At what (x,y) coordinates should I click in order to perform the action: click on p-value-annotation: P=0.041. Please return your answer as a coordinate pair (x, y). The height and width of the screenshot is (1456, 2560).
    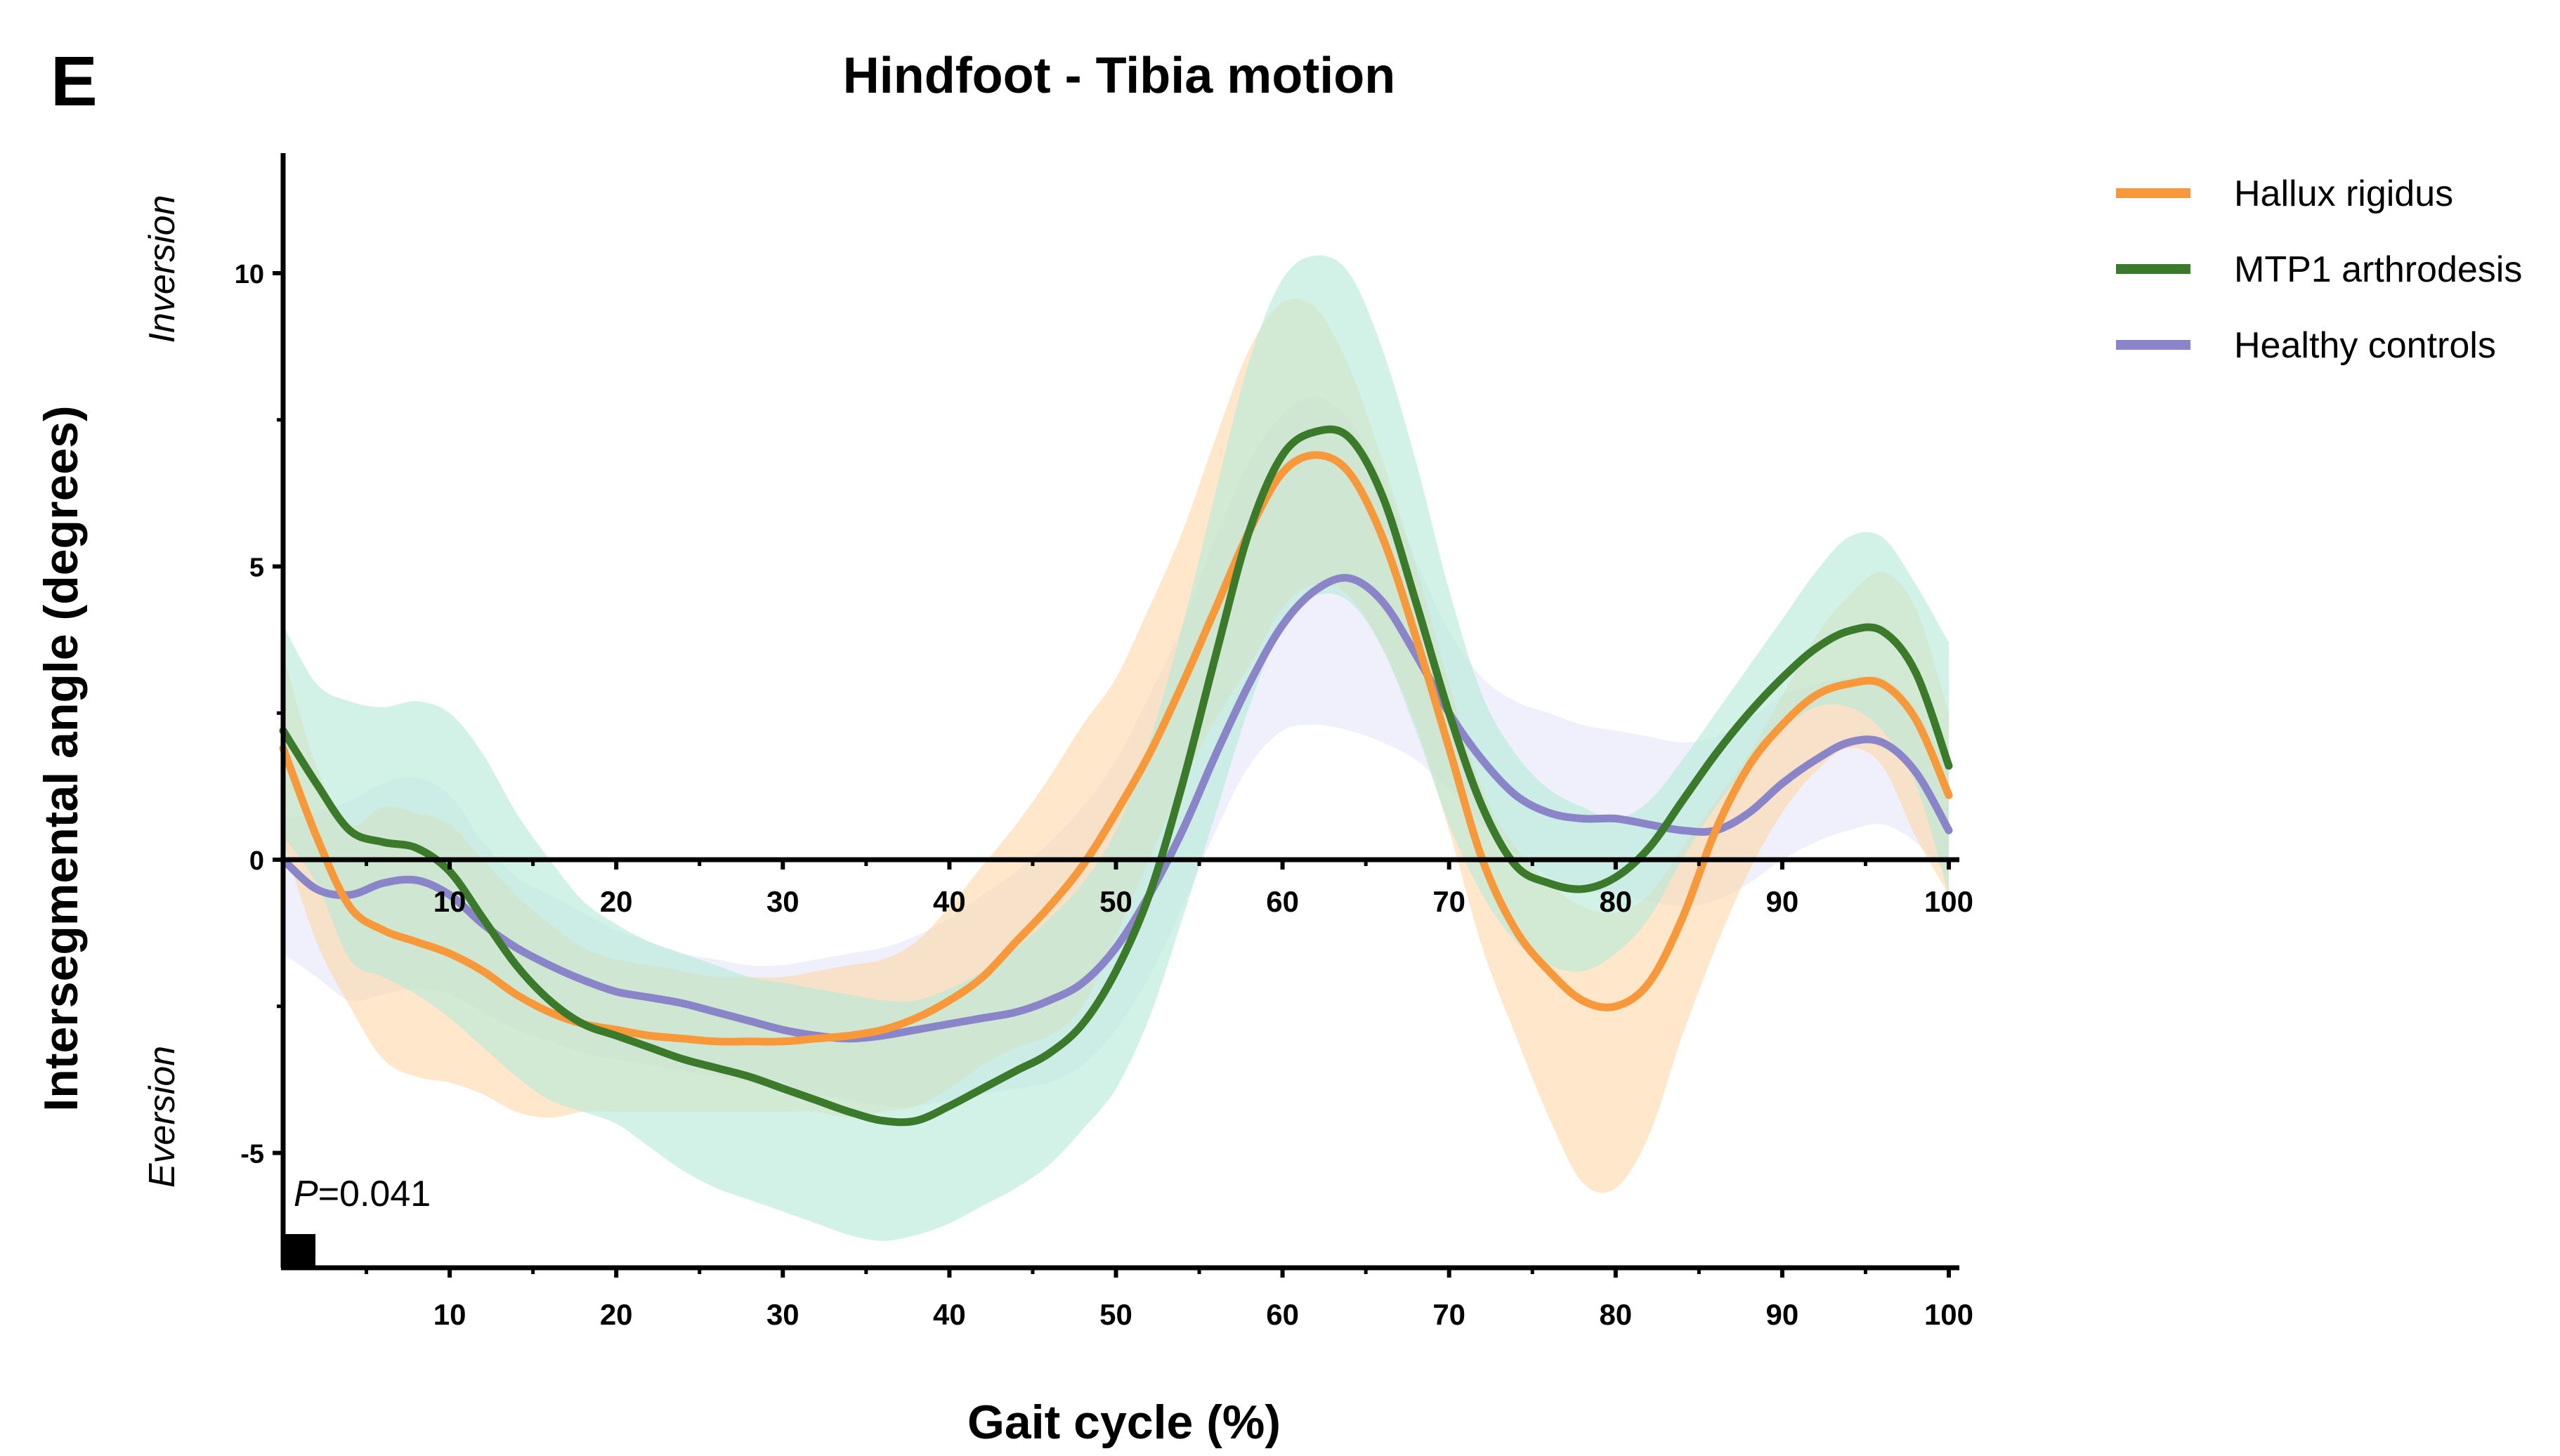
    Looking at the image, I should click on (362, 1194).